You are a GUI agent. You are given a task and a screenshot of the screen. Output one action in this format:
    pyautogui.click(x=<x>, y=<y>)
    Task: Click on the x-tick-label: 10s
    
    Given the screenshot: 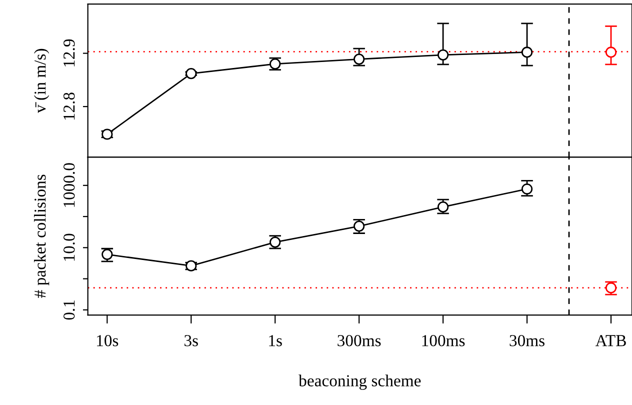 What is the action you would take?
    pyautogui.click(x=107, y=340)
    